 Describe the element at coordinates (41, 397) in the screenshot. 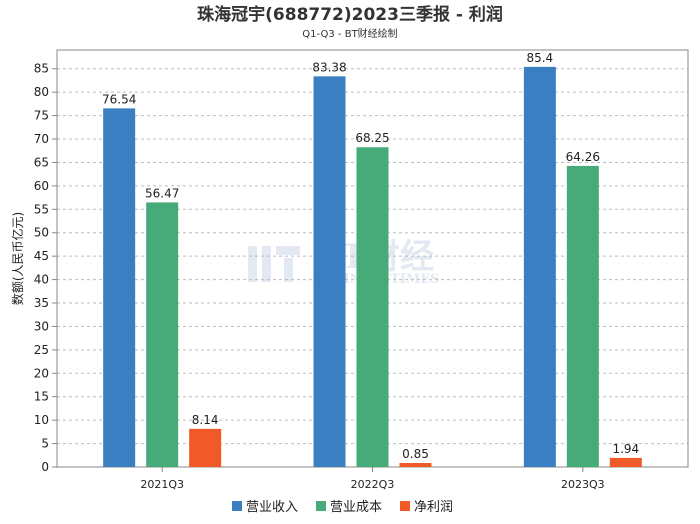

I see `y-tick-label: 15` at that location.